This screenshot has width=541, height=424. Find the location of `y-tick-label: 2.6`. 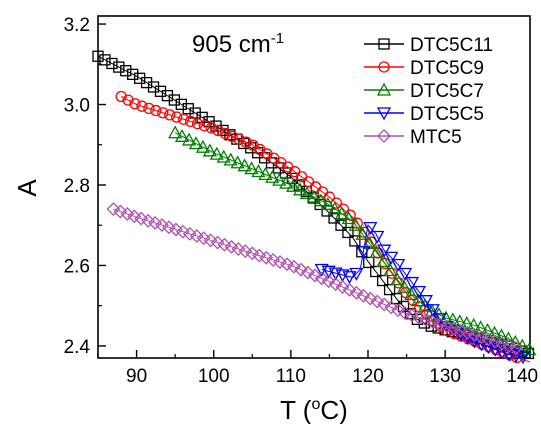

y-tick-label: 2.6 is located at coordinates (77, 266).